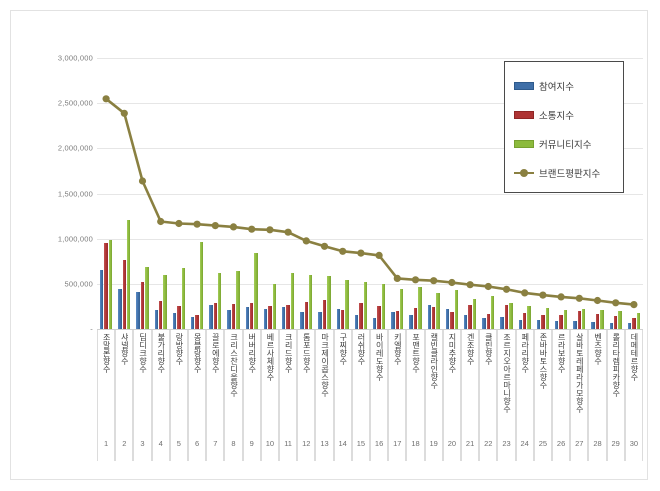  What do you see at coordinates (568, 172) in the screenshot?
I see `legend-item-3: 브랜드평판지수` at bounding box center [568, 172].